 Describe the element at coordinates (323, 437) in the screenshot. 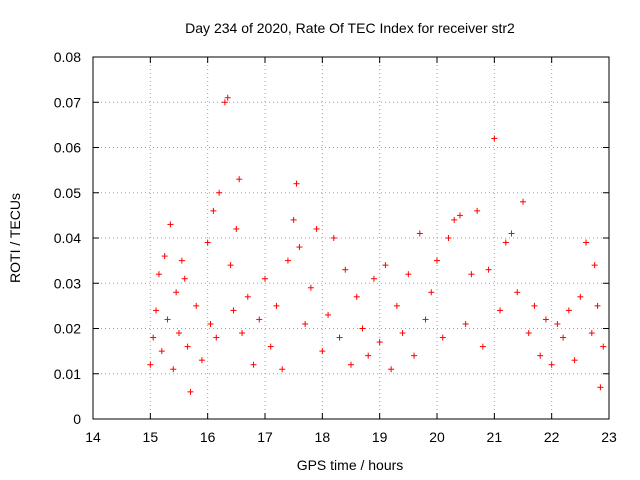

I see `x-tick-label: 18` at that location.